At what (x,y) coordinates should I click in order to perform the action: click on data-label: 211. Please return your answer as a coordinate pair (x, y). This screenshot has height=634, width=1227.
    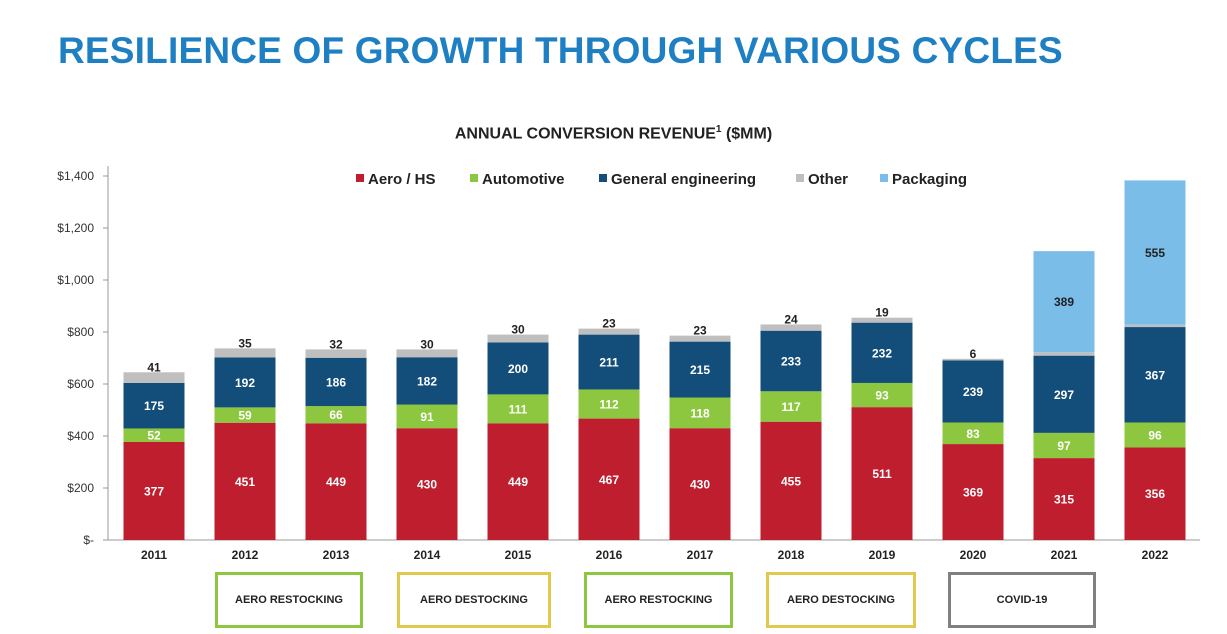
    Looking at the image, I should click on (609, 363).